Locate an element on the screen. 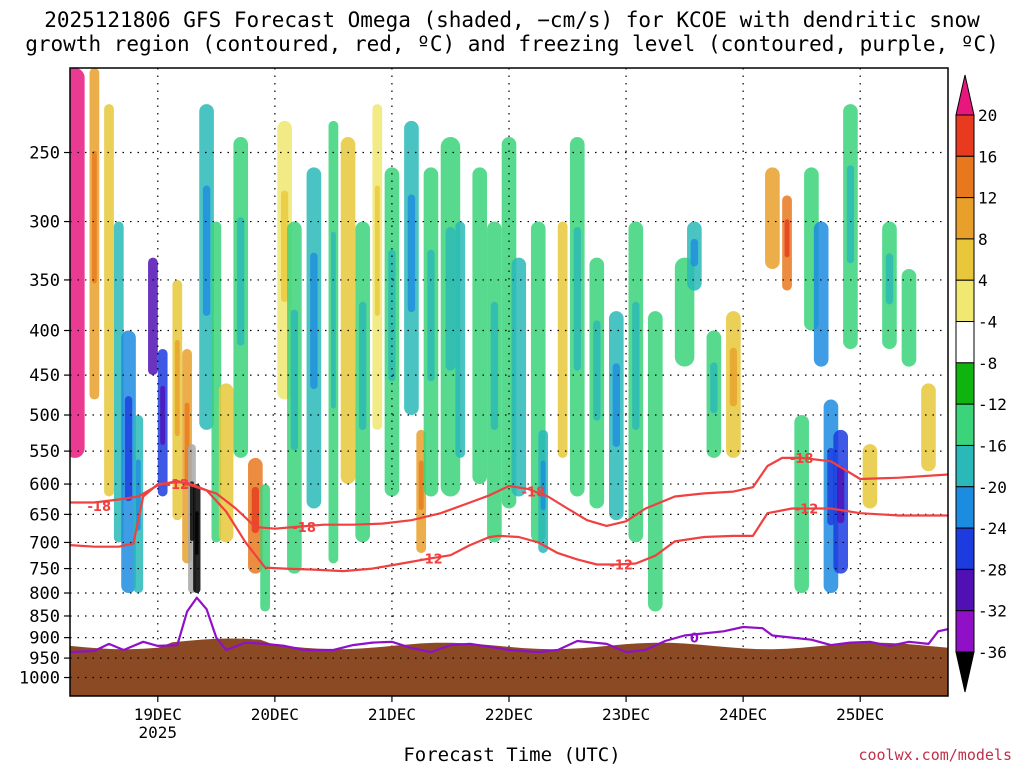 This screenshot has height=768, width=1024. colorbar-tick-label: -8 is located at coordinates (987, 363).